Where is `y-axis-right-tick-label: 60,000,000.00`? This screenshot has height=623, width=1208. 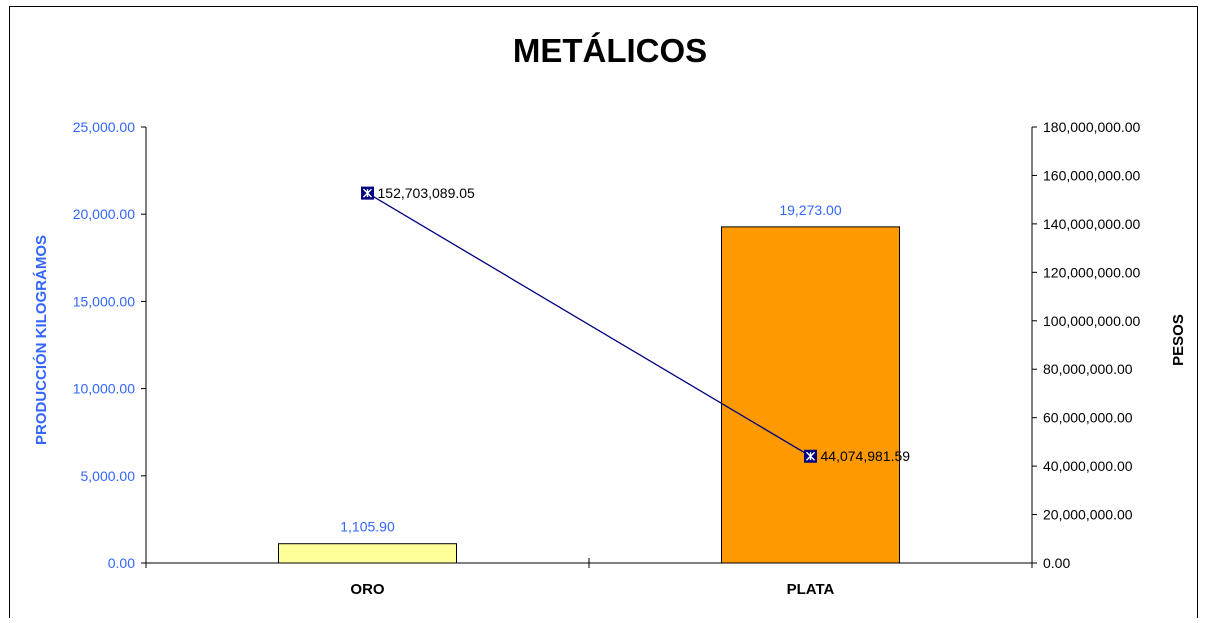 y-axis-right-tick-label: 60,000,000.00 is located at coordinates (1088, 418).